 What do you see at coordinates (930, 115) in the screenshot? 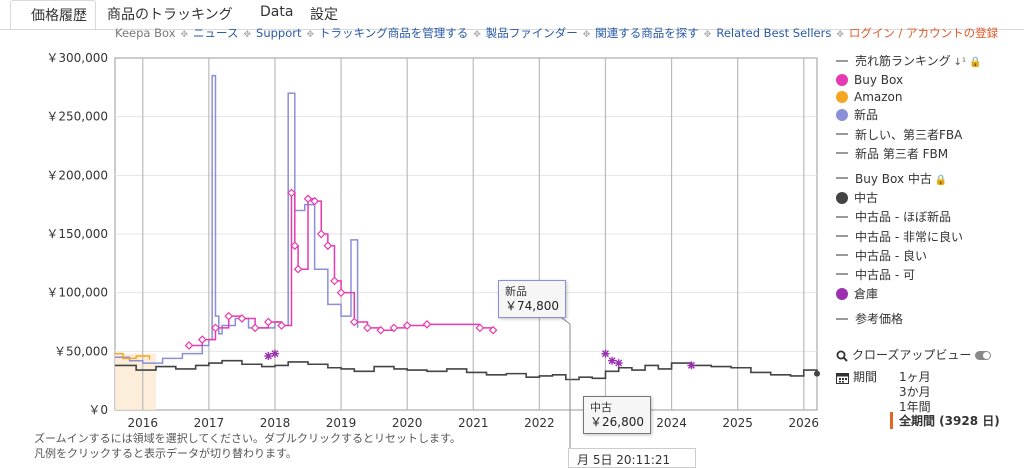
I see `legend-new: 新品` at bounding box center [930, 115].